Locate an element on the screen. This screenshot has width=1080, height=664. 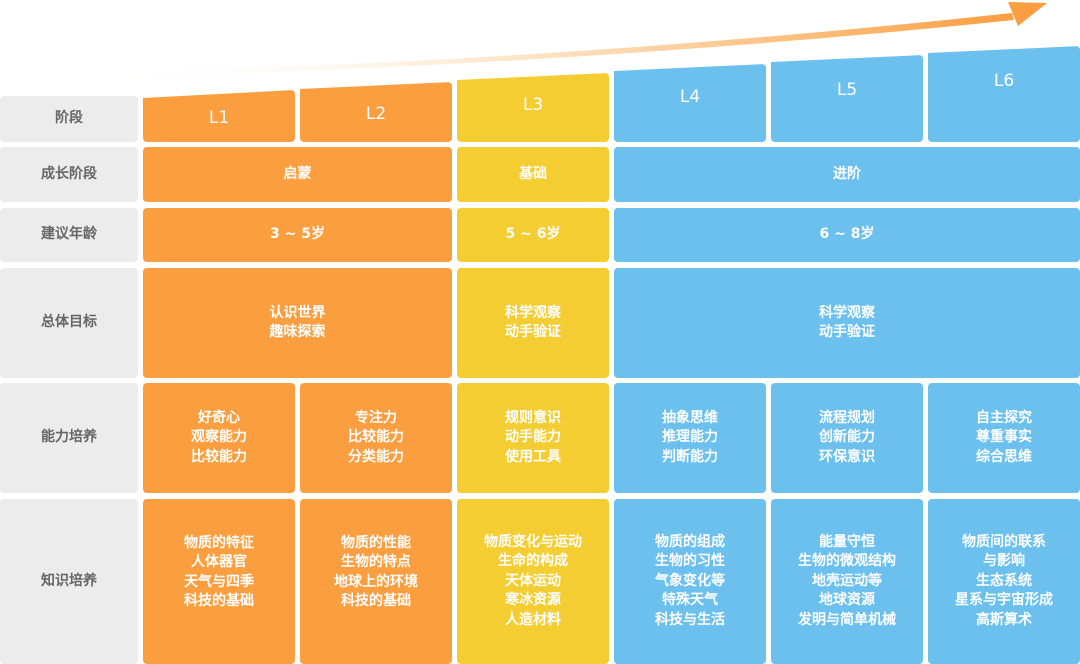
row-label-growth-stage: 成长阶段 is located at coordinates (69, 174).